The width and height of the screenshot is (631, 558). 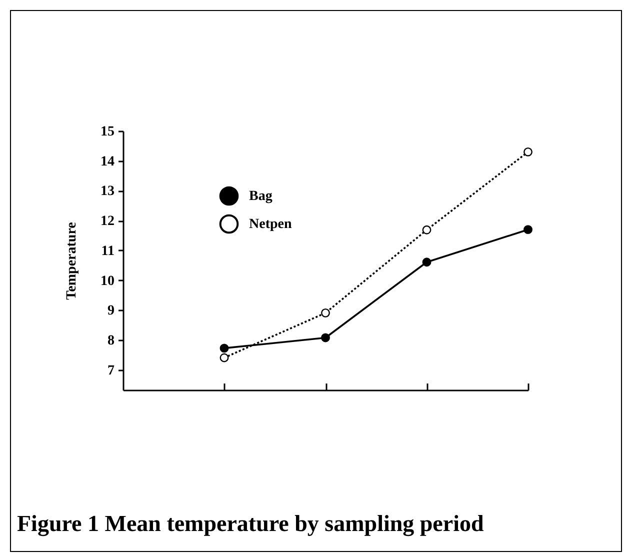 What do you see at coordinates (107, 132) in the screenshot?
I see `y-tick-label: 15` at bounding box center [107, 132].